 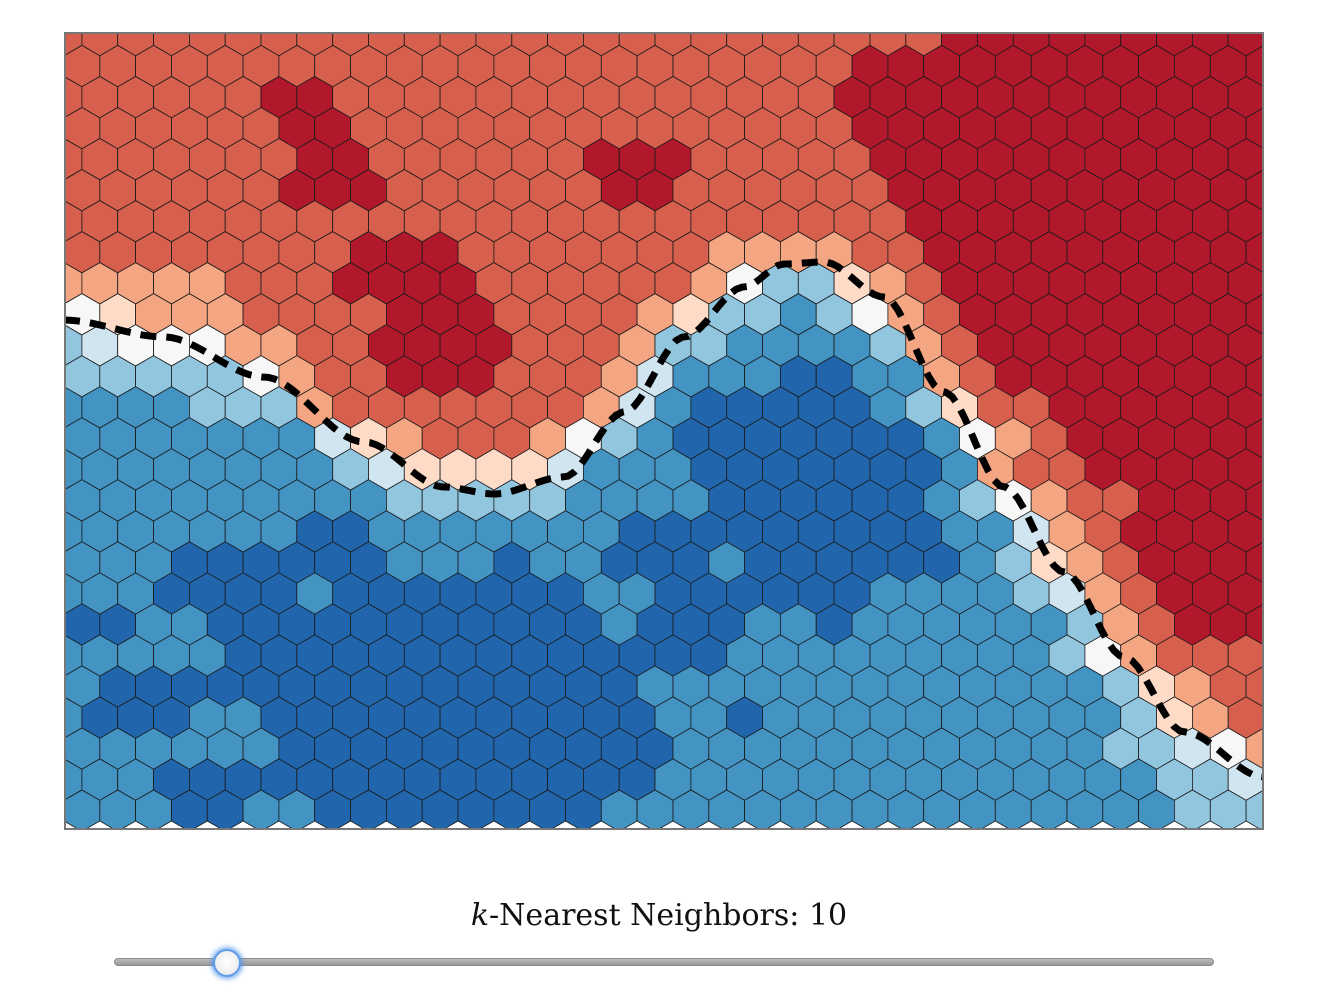 I want to click on slider-label: k-Nearest Neighbors: 10, so click(x=659, y=916).